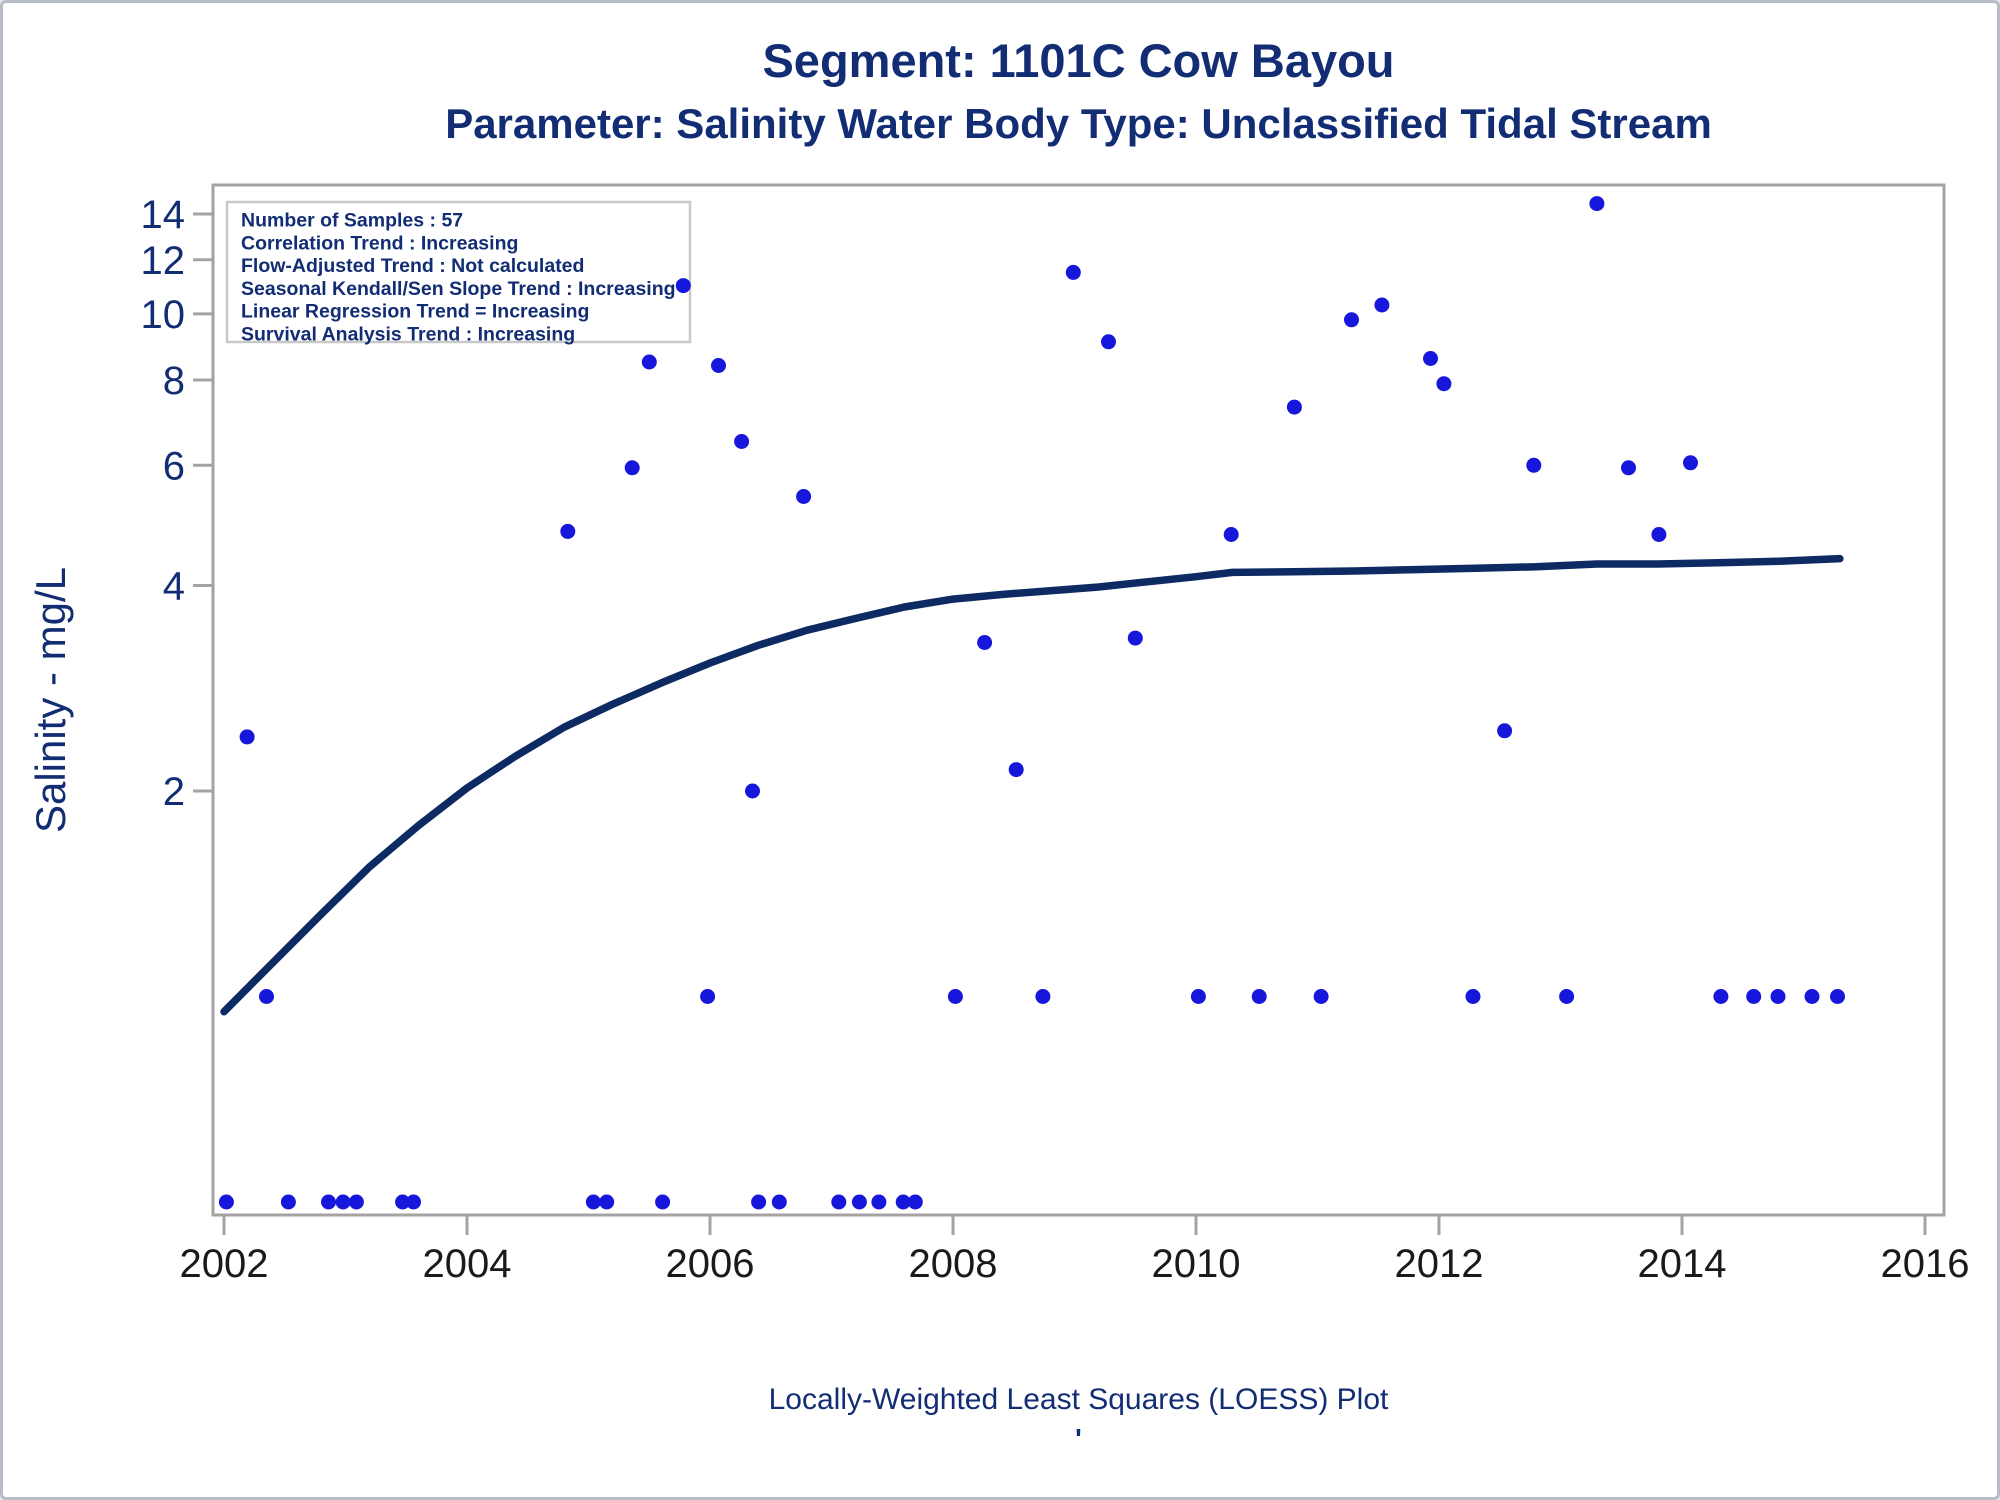 Image resolution: width=2000 pixels, height=1500 pixels. I want to click on x-tick-label: 2008, so click(953, 1264).